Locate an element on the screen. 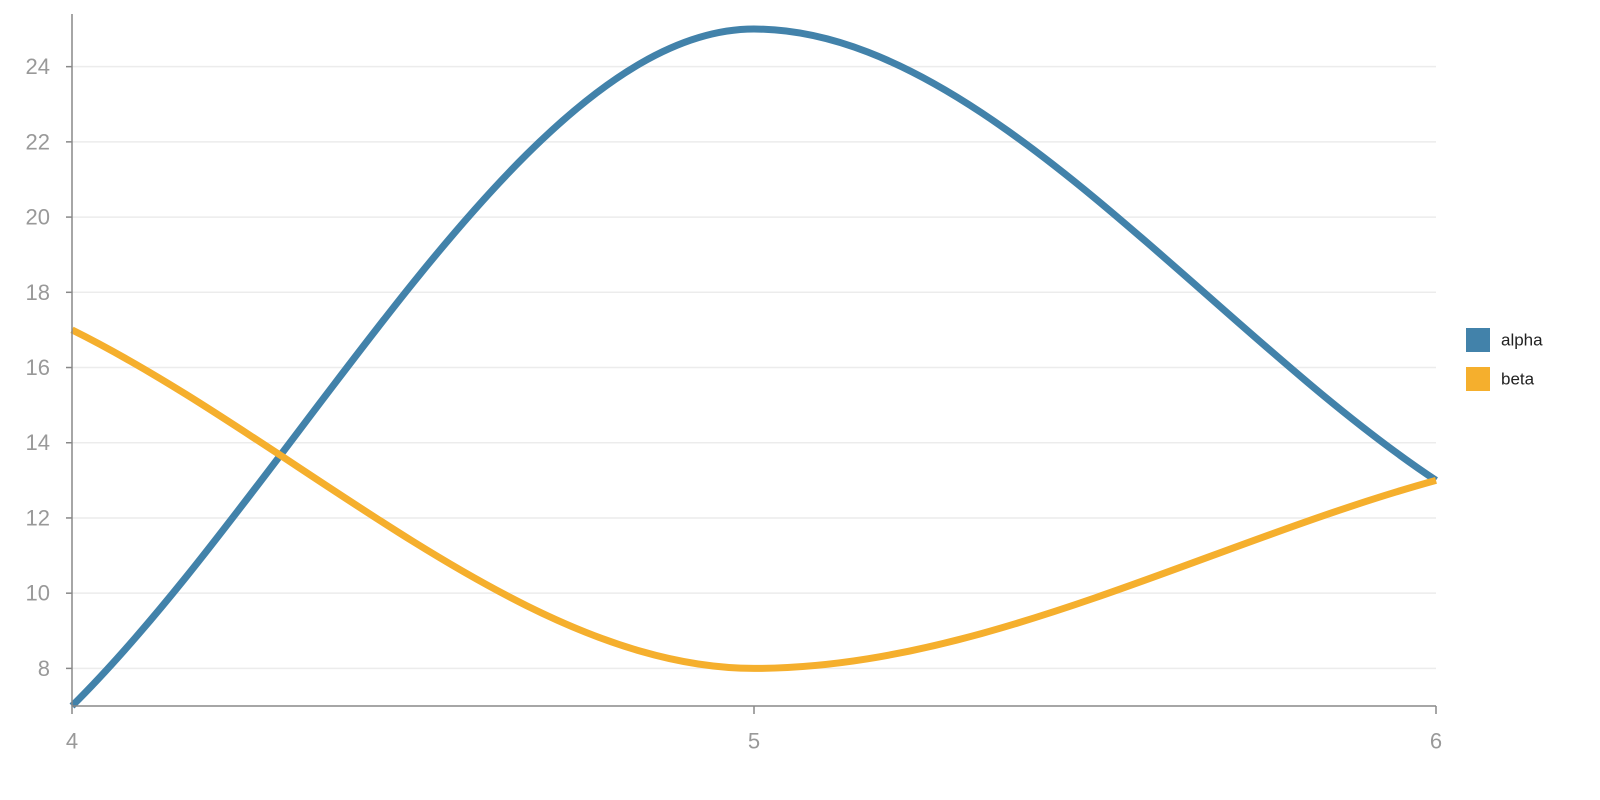 The width and height of the screenshot is (1600, 800). x-axis-ticks: 4 5 6 is located at coordinates (754, 730).